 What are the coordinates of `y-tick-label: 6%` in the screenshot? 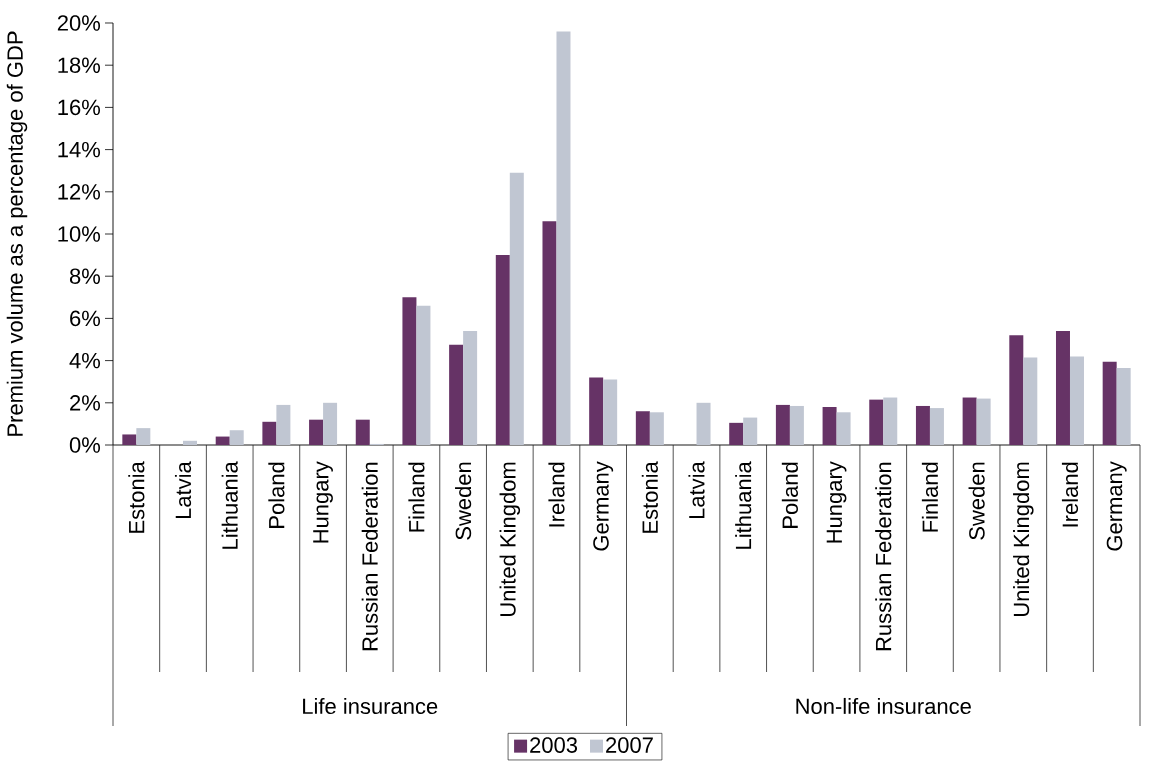 It's located at (85, 318).